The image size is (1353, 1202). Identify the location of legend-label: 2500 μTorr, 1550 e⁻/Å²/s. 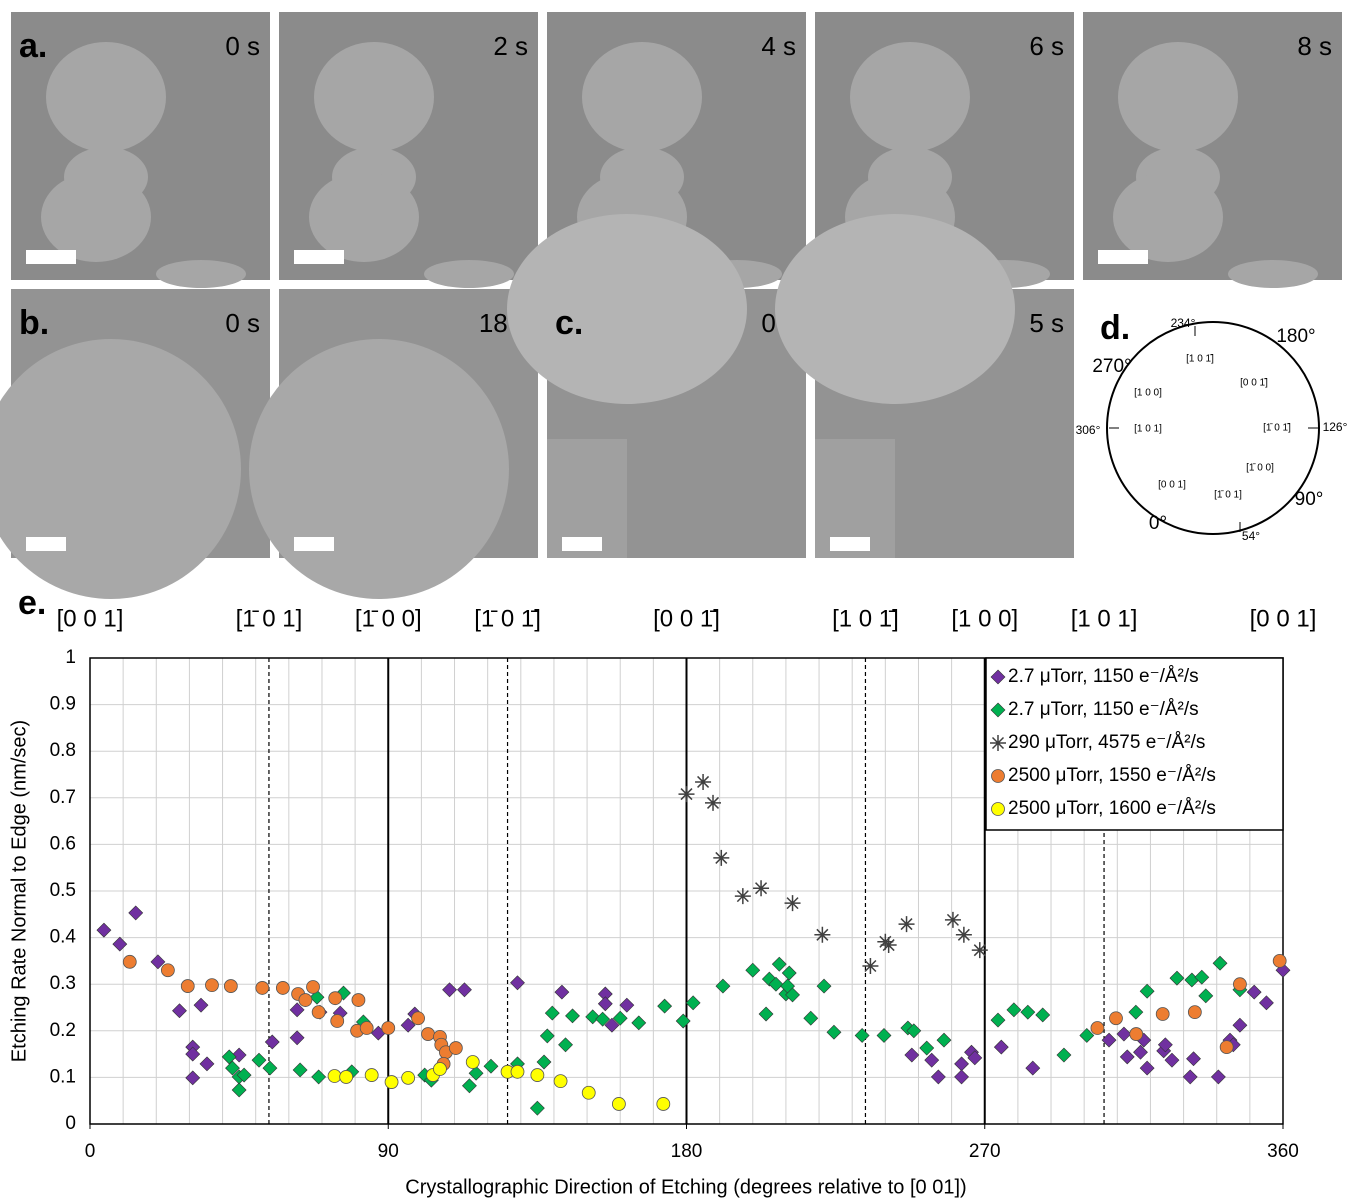
(1112, 775).